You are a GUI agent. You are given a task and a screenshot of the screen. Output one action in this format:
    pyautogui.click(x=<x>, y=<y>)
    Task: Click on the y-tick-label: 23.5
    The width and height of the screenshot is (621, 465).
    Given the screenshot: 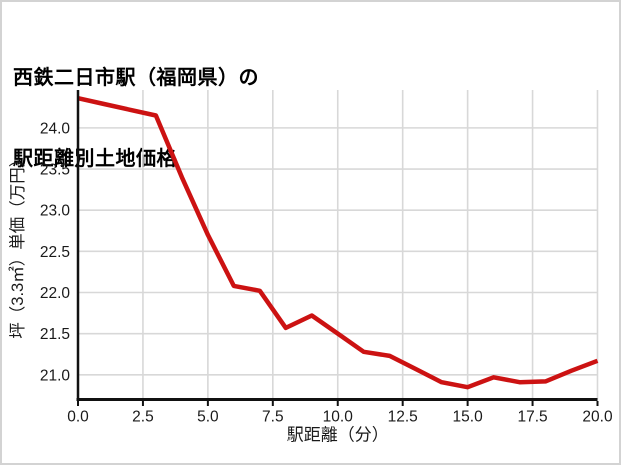 What is the action you would take?
    pyautogui.click(x=55, y=170)
    